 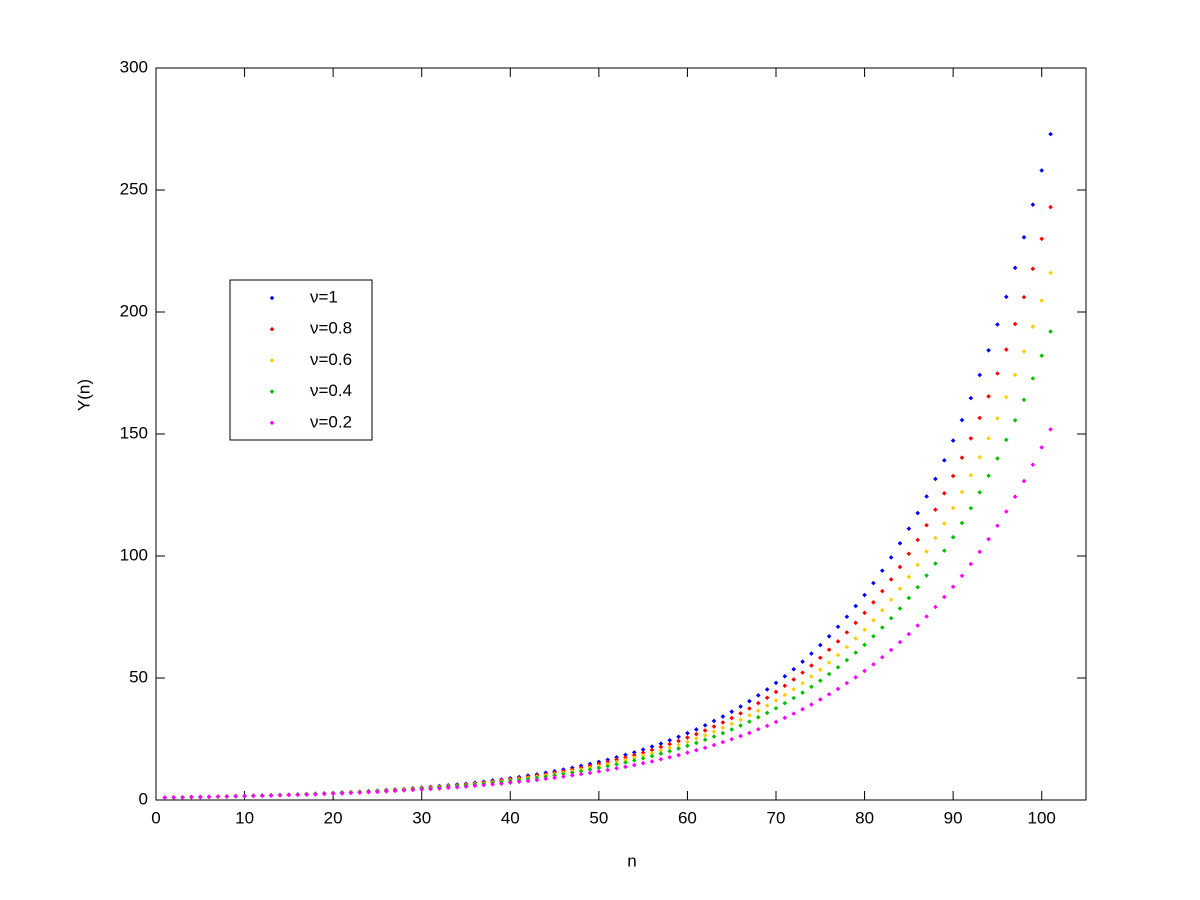 What do you see at coordinates (138, 676) in the screenshot?
I see `y-tick-label: 50` at bounding box center [138, 676].